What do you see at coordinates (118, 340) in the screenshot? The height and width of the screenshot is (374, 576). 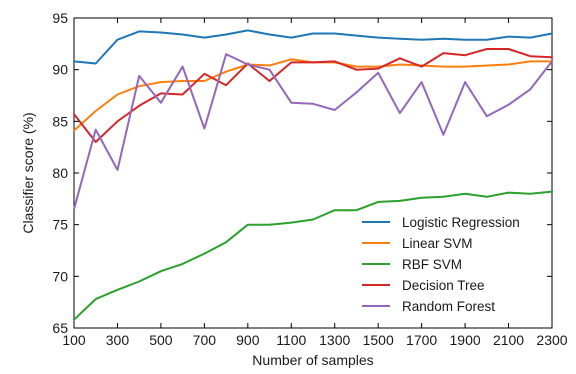 I see `x-tick-label: 300` at bounding box center [118, 340].